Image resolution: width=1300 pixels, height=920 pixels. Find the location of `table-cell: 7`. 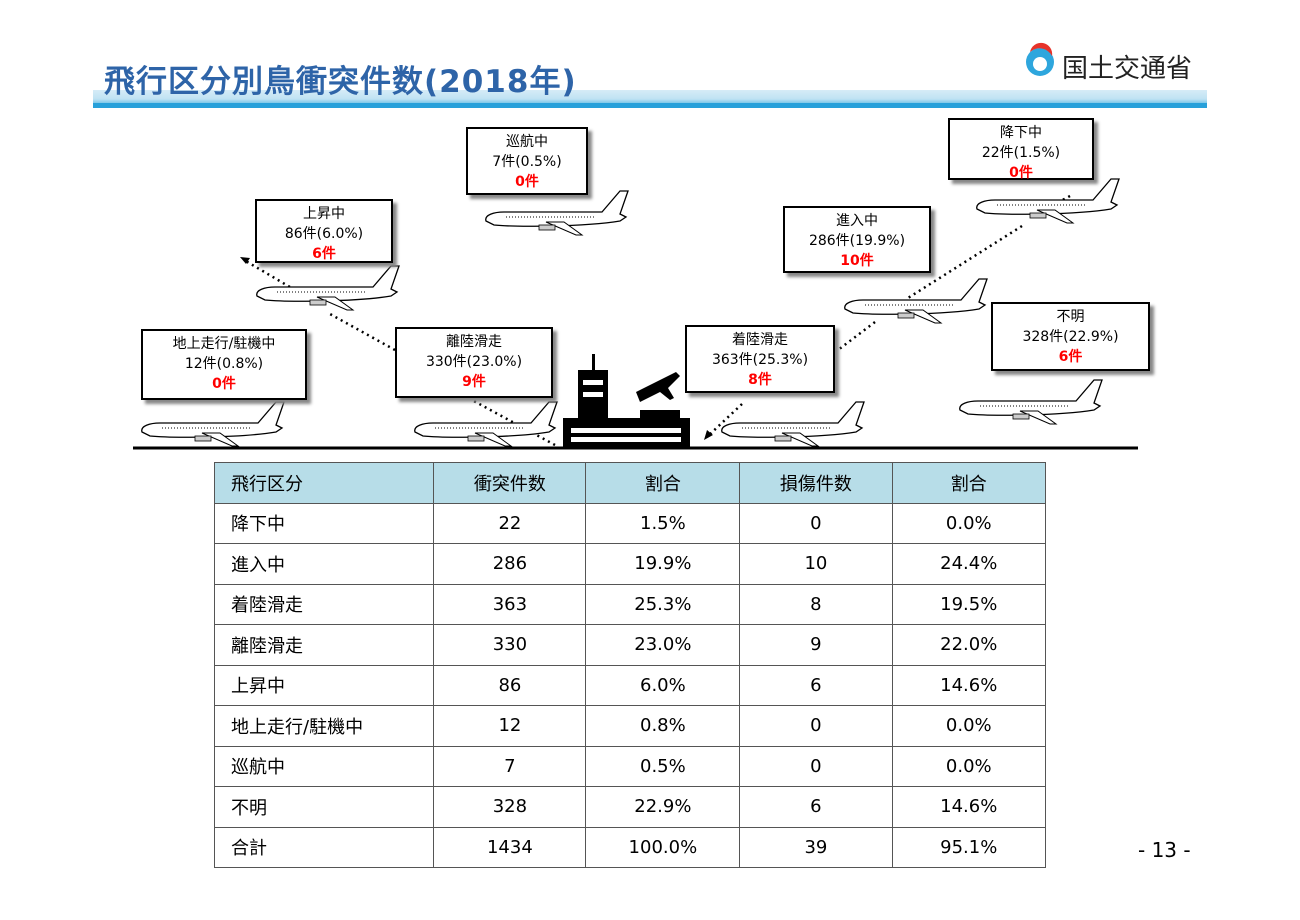

table-cell: 7 is located at coordinates (510, 766).